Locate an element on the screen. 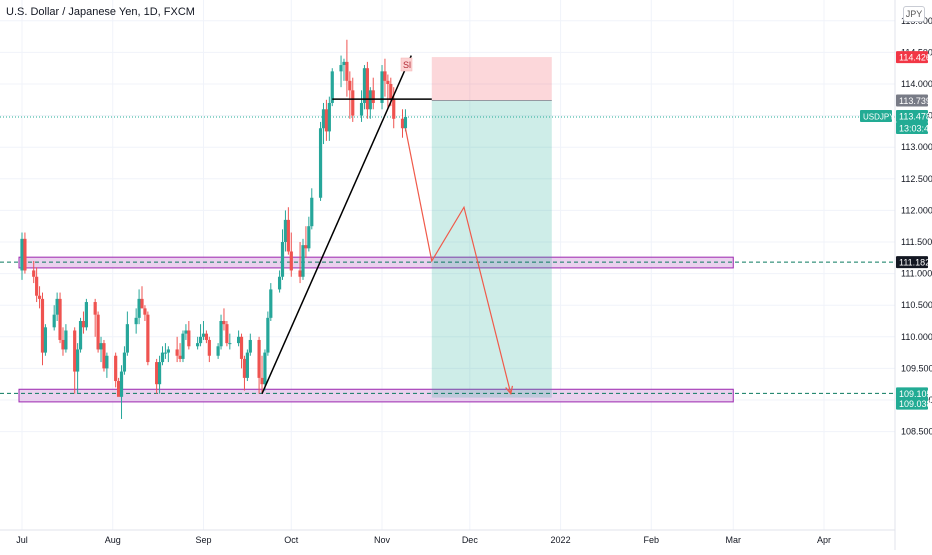 The width and height of the screenshot is (932, 555). y-tick-label: 109.500 is located at coordinates (916, 368).